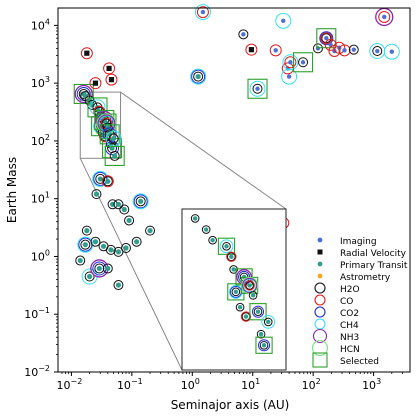 The image size is (419, 419). I want to click on legend-marker-primary-transit, so click(320, 264).